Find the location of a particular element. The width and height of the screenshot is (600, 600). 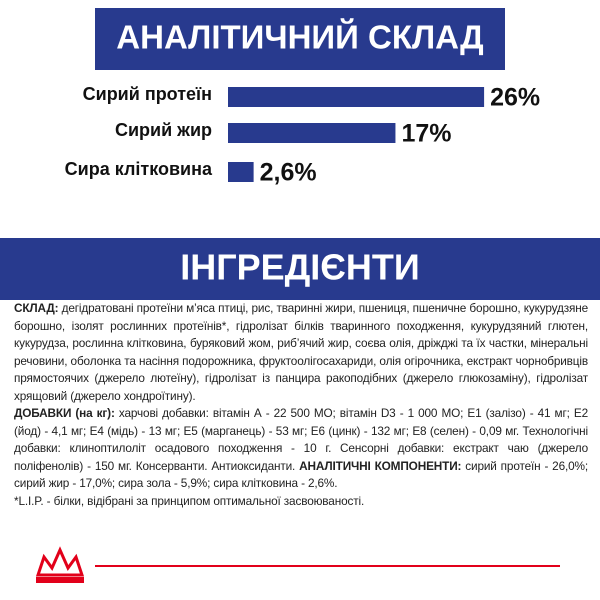

ingredients-title: ІНГРЕДІЄНТИ is located at coordinates (300, 267).